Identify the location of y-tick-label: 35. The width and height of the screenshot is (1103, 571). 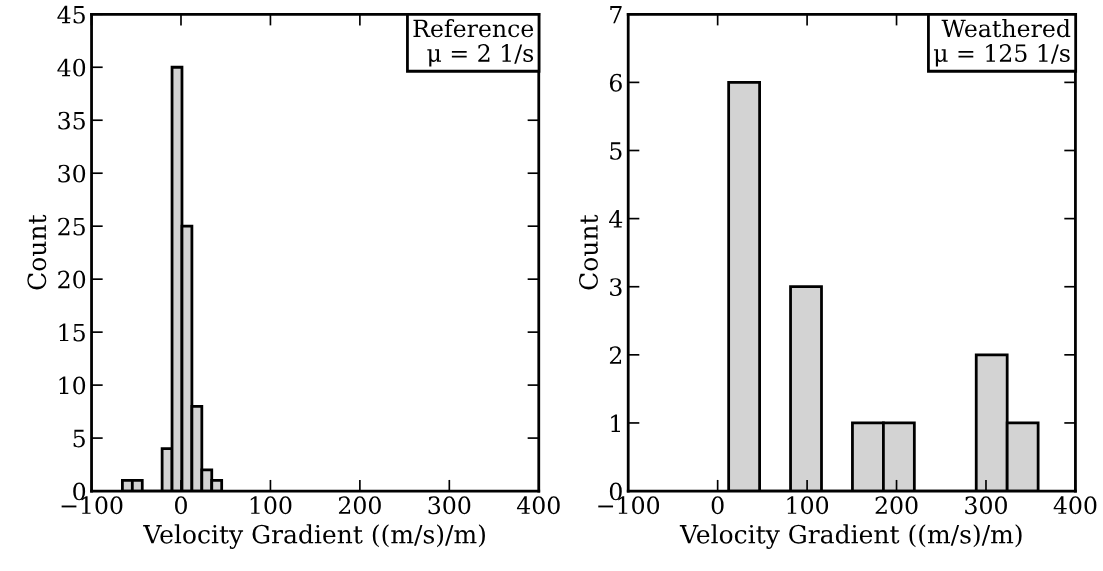
(71, 120).